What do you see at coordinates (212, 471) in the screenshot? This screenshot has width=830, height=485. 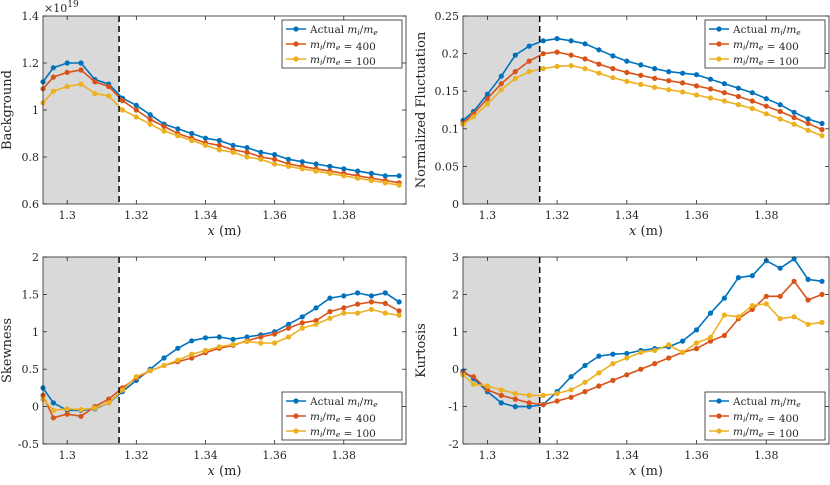 I see `x-axis-label-var: x` at bounding box center [212, 471].